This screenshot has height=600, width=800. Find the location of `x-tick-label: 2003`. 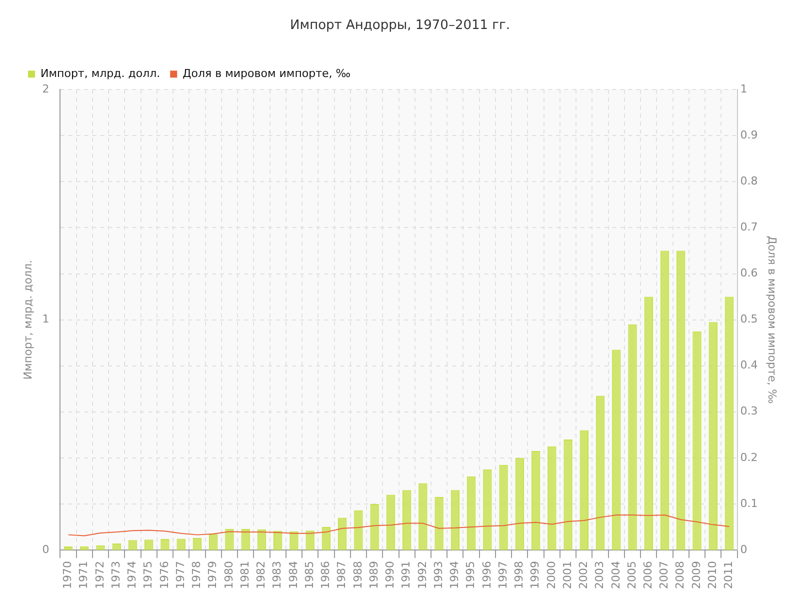

x-tick-label: 2003 is located at coordinates (599, 575).